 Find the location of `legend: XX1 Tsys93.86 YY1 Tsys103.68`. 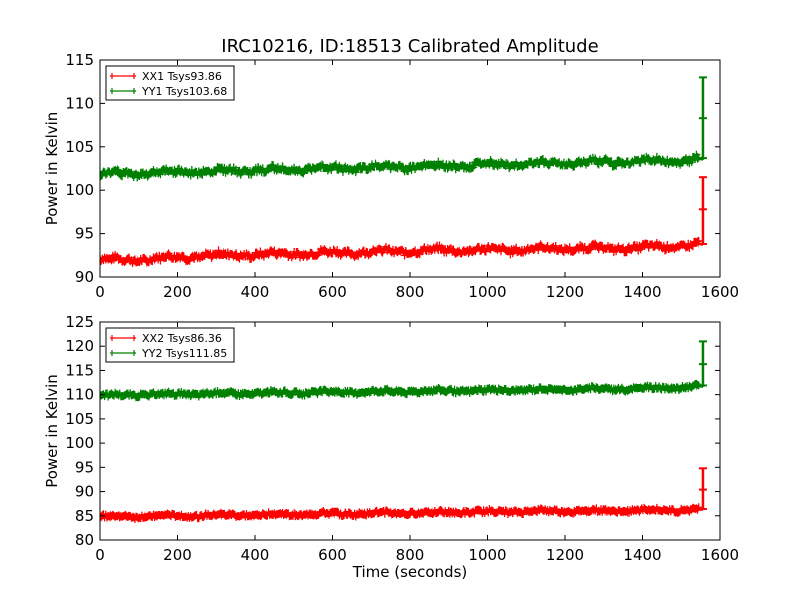

legend: XX1 Tsys93.86 YY1 Tsys103.68 is located at coordinates (170, 83).